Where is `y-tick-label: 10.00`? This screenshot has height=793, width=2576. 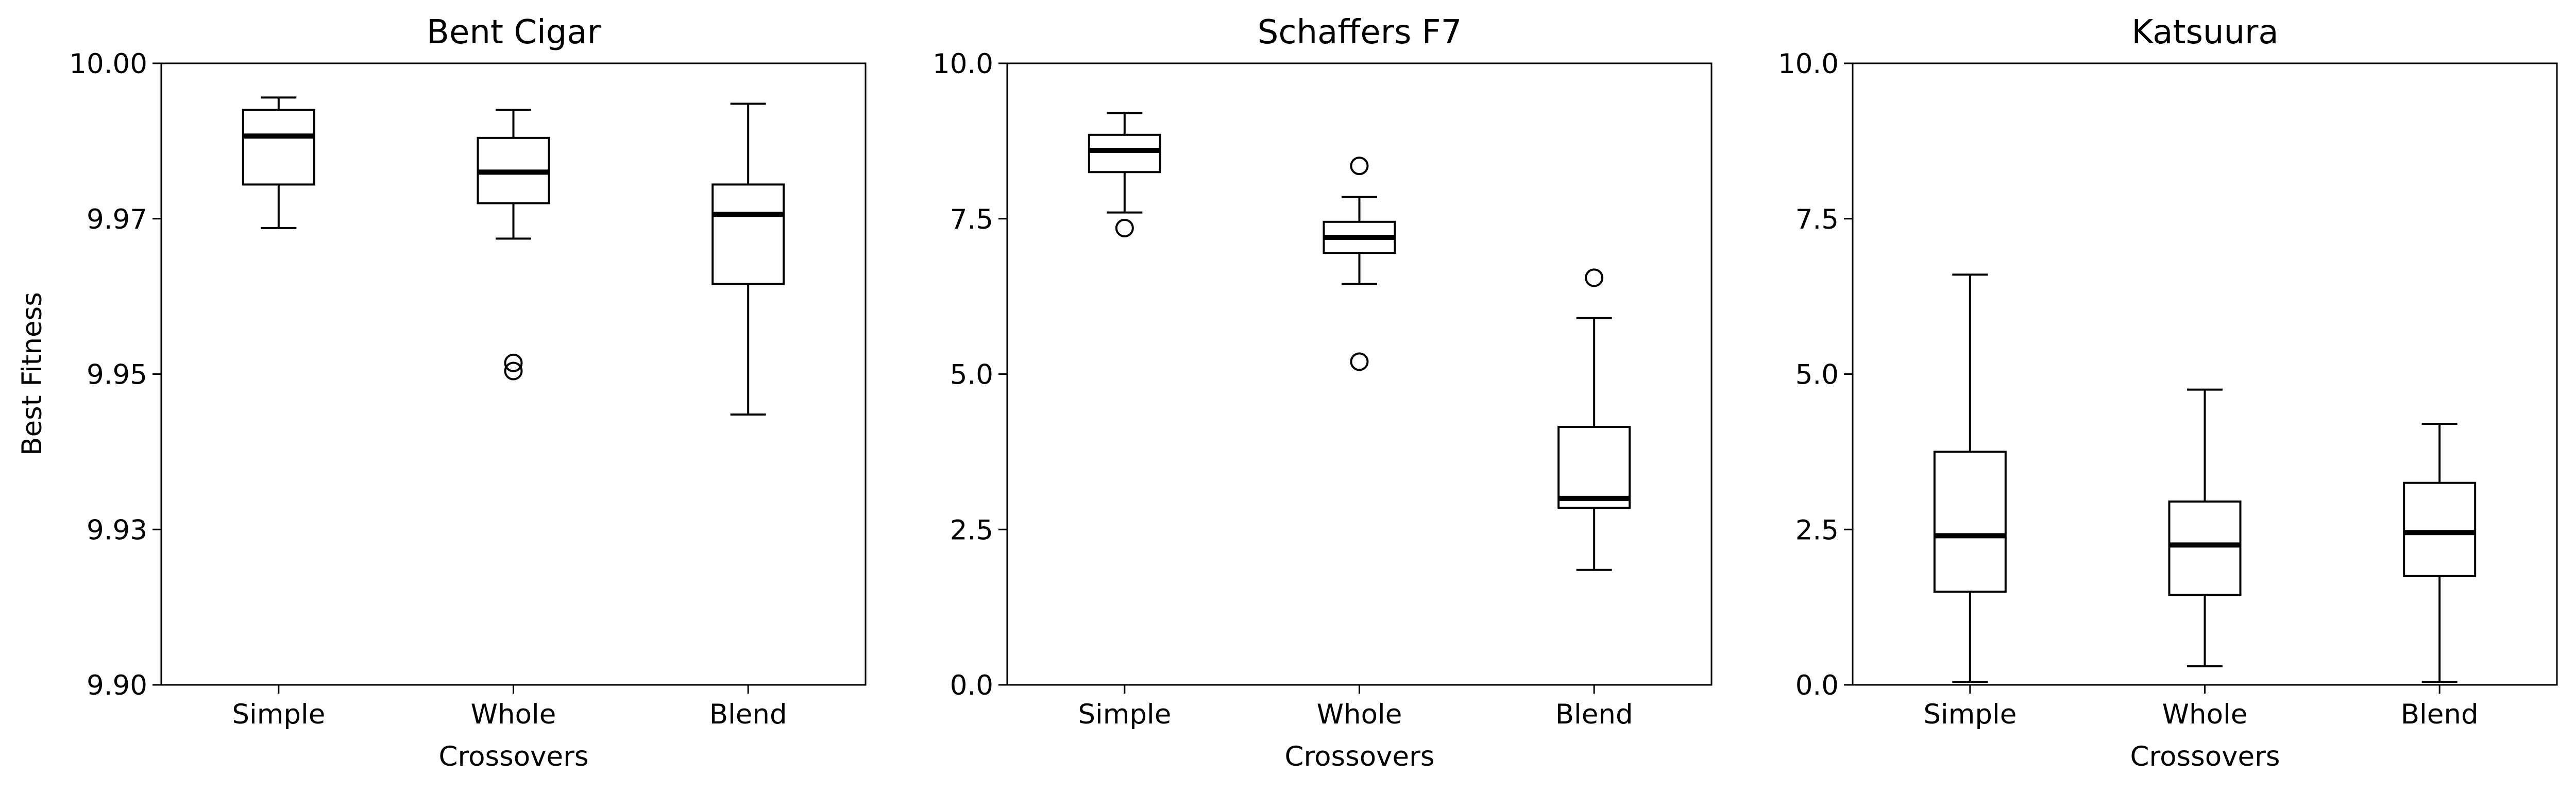
y-tick-label: 10.00 is located at coordinates (108, 64).